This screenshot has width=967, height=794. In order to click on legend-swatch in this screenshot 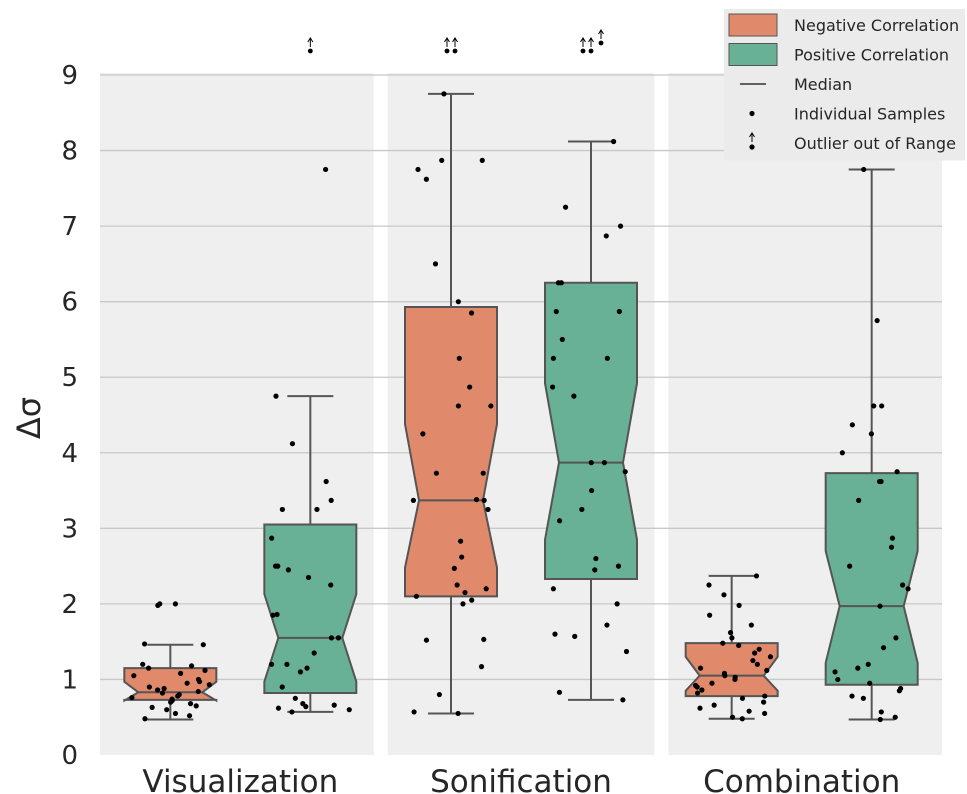, I will do `click(753, 25)`.